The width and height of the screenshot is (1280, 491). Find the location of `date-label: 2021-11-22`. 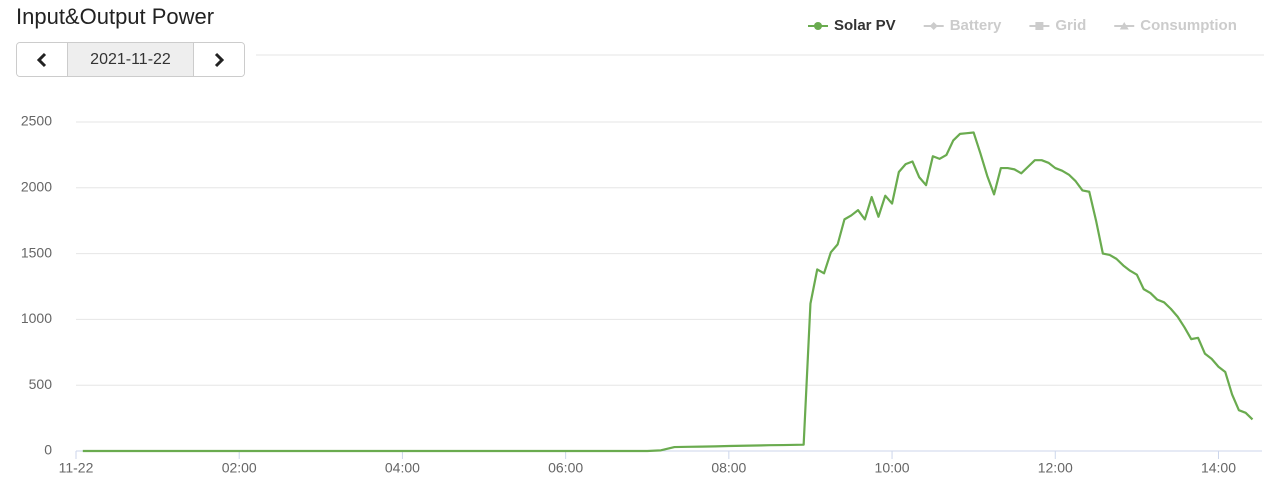

date-label: 2021-11-22 is located at coordinates (130, 59).